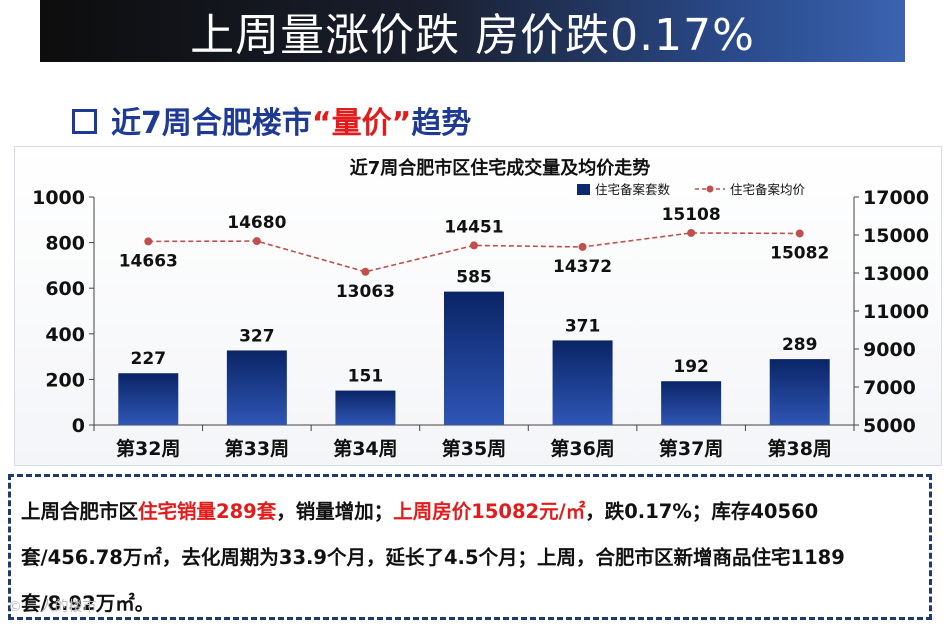 The image size is (945, 627). What do you see at coordinates (799, 253) in the screenshot?
I see `price-data-label: 15082` at bounding box center [799, 253].